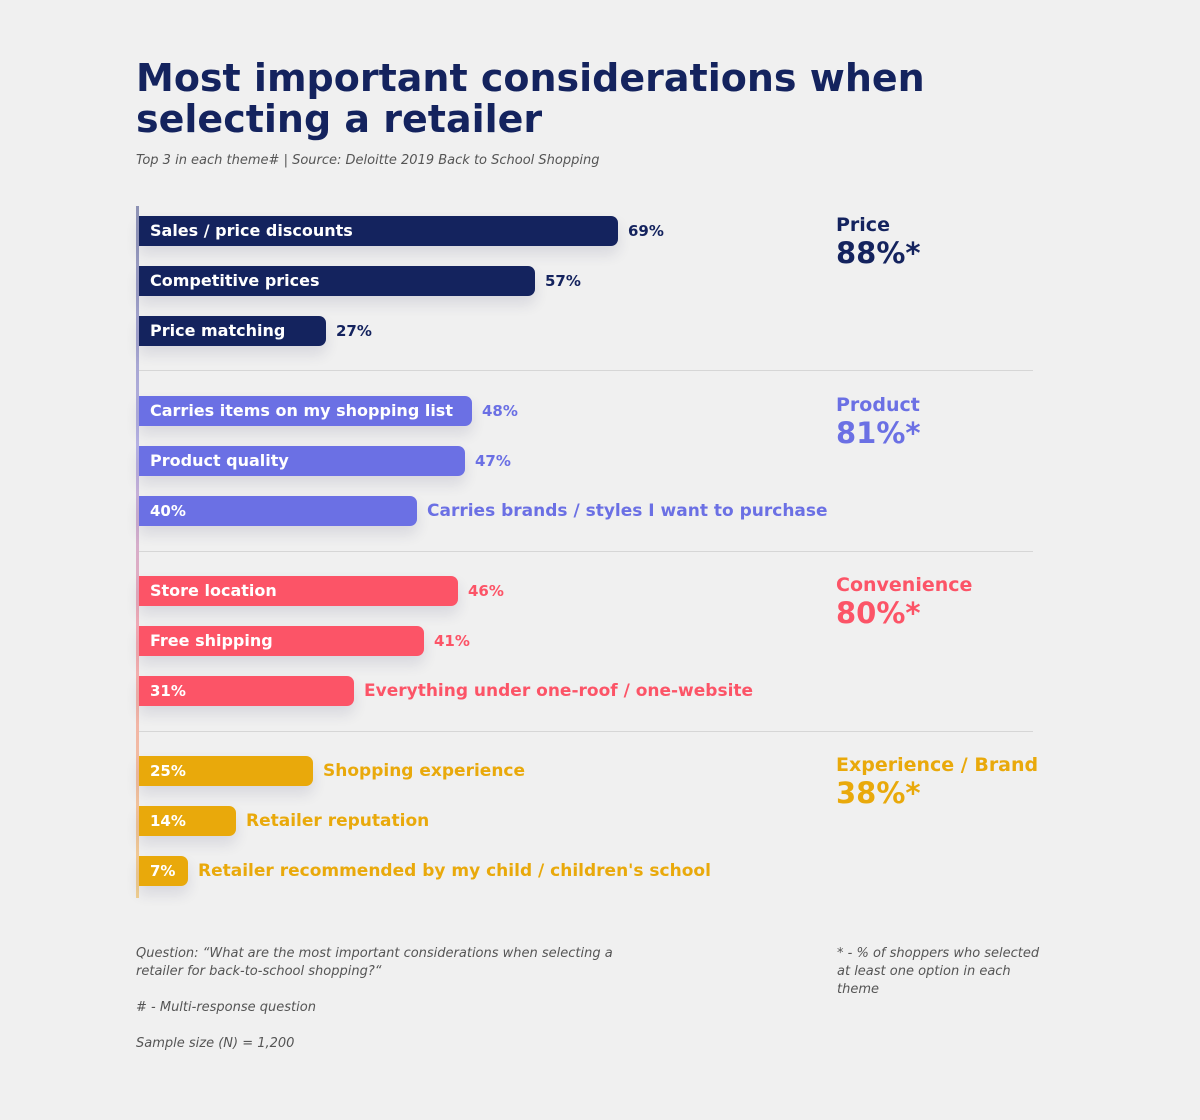 This screenshot has width=1200, height=1120. Describe the element at coordinates (500, 411) in the screenshot. I see `bar-value-label: 48%` at that location.